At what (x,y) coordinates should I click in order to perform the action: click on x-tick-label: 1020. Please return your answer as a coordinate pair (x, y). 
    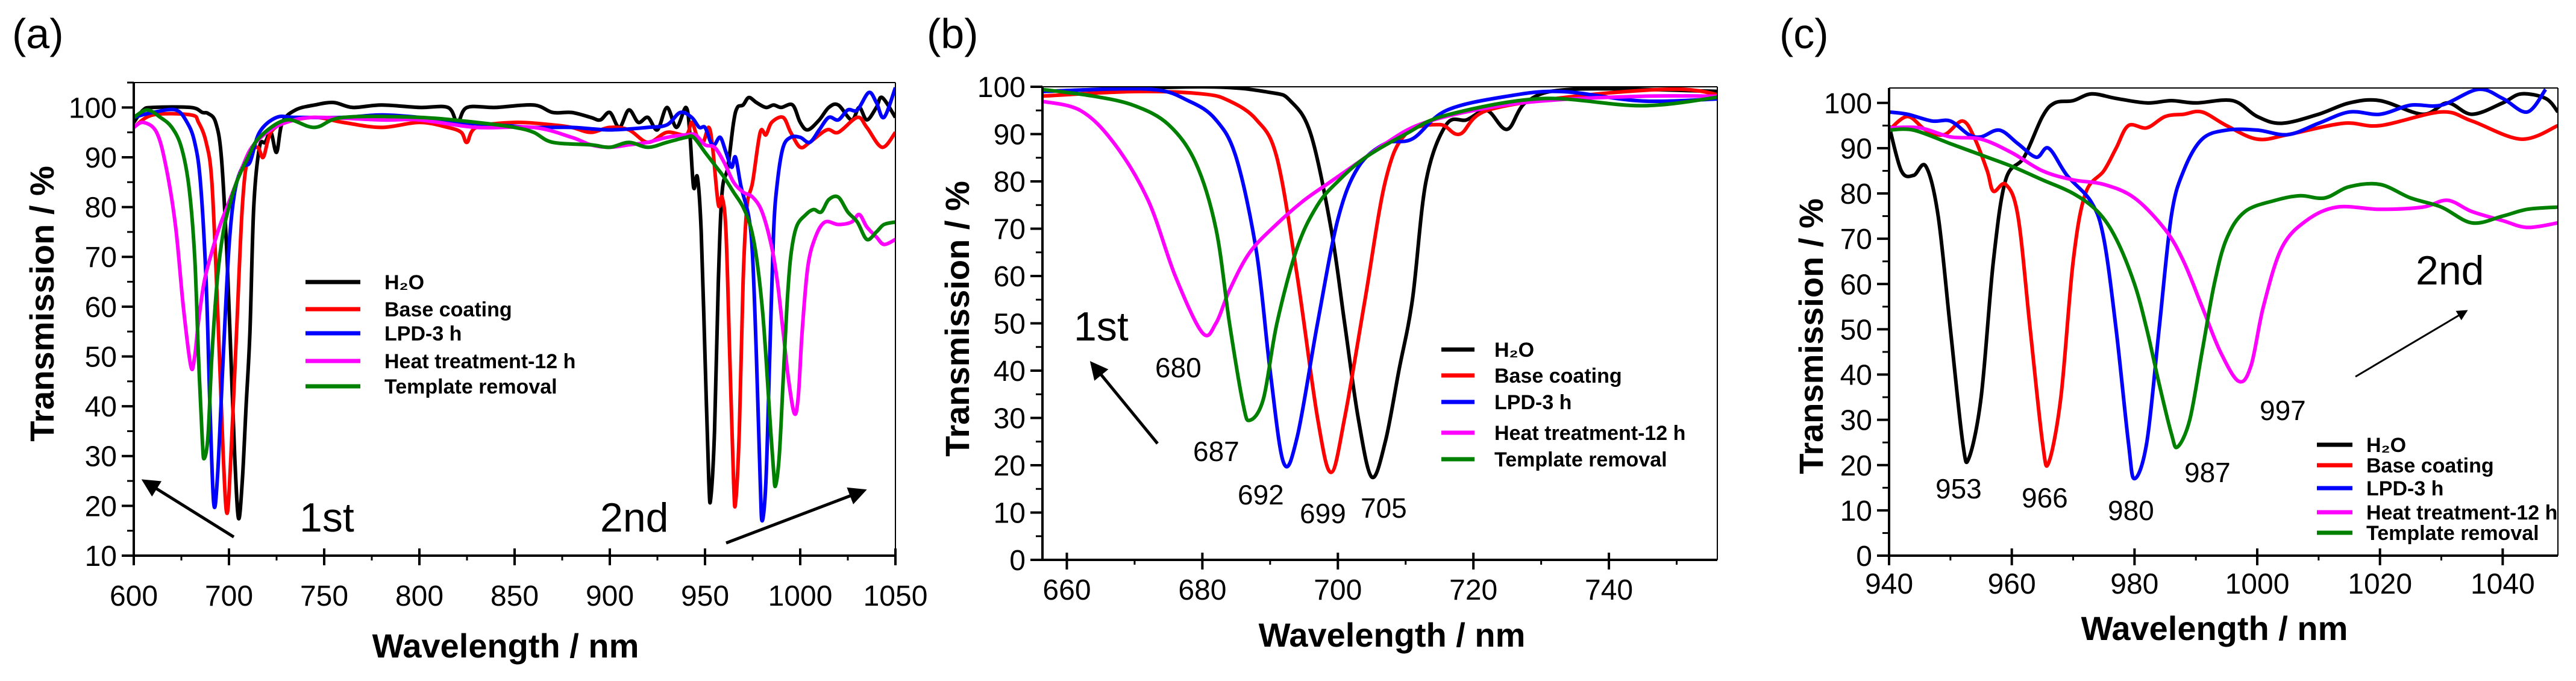
    Looking at the image, I should click on (2380, 584).